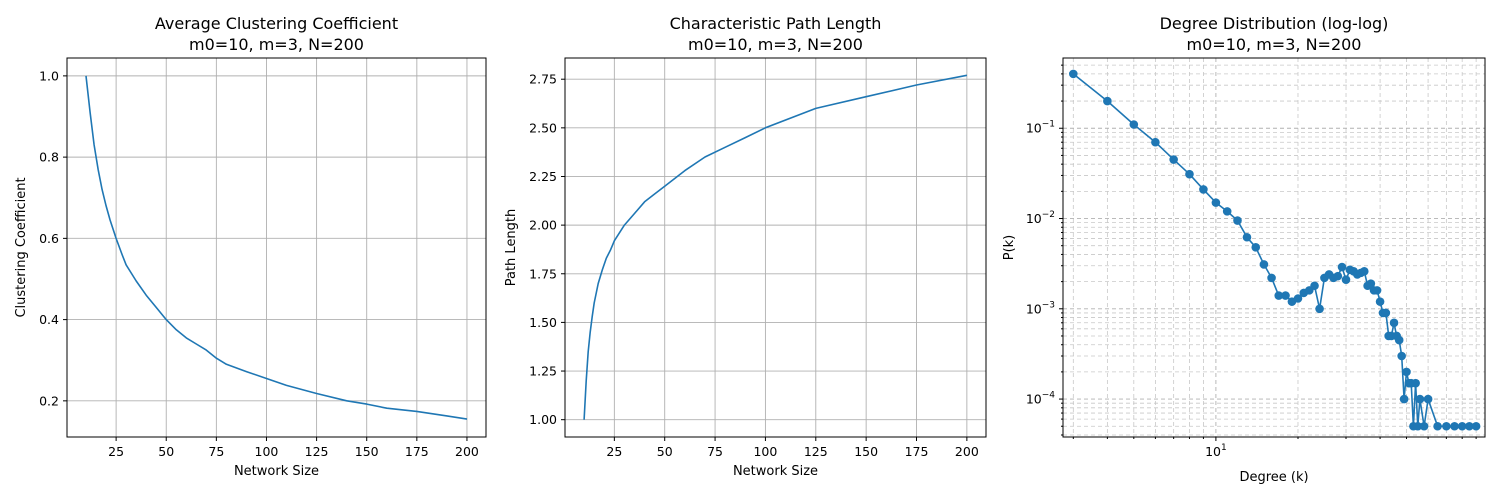 The height and width of the screenshot is (500, 1500). I want to click on y-tick-label: 10⁻³, so click(1040, 308).